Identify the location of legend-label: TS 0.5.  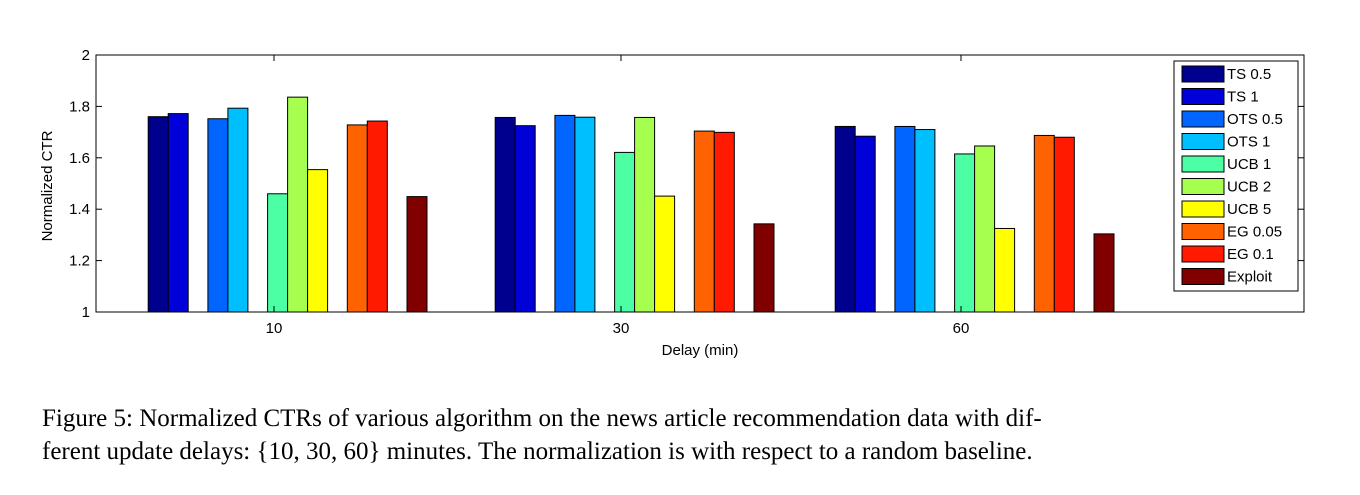
(1249, 74).